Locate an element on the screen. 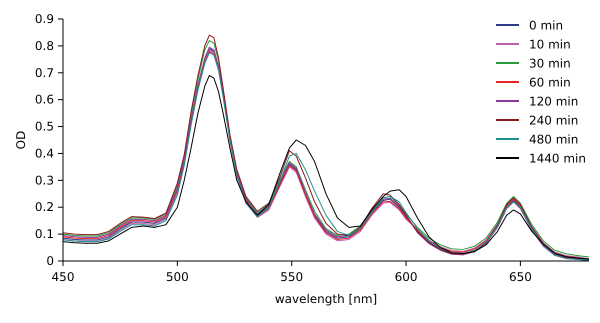 This screenshot has height=323, width=600. y-tick-label: 0.5 is located at coordinates (44, 127).